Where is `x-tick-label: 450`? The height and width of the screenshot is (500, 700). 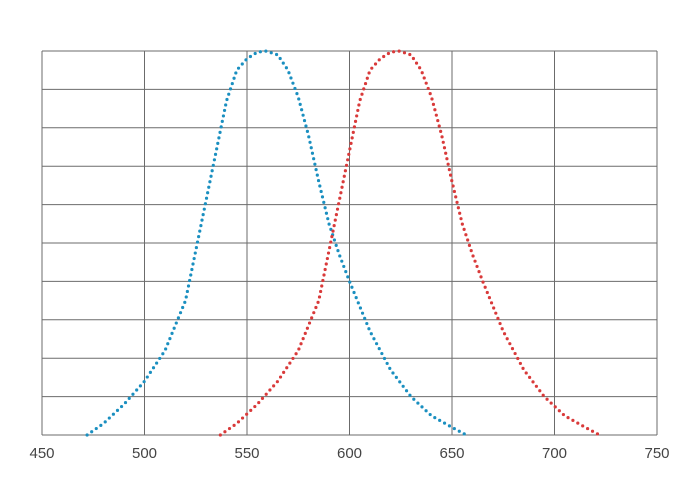 x-tick-label: 450 is located at coordinates (41, 453).